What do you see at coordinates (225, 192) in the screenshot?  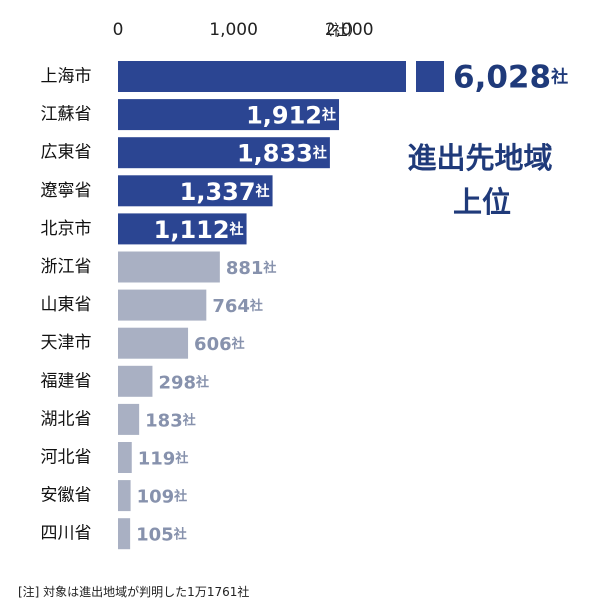 I see `value-label: 1,337社` at bounding box center [225, 192].